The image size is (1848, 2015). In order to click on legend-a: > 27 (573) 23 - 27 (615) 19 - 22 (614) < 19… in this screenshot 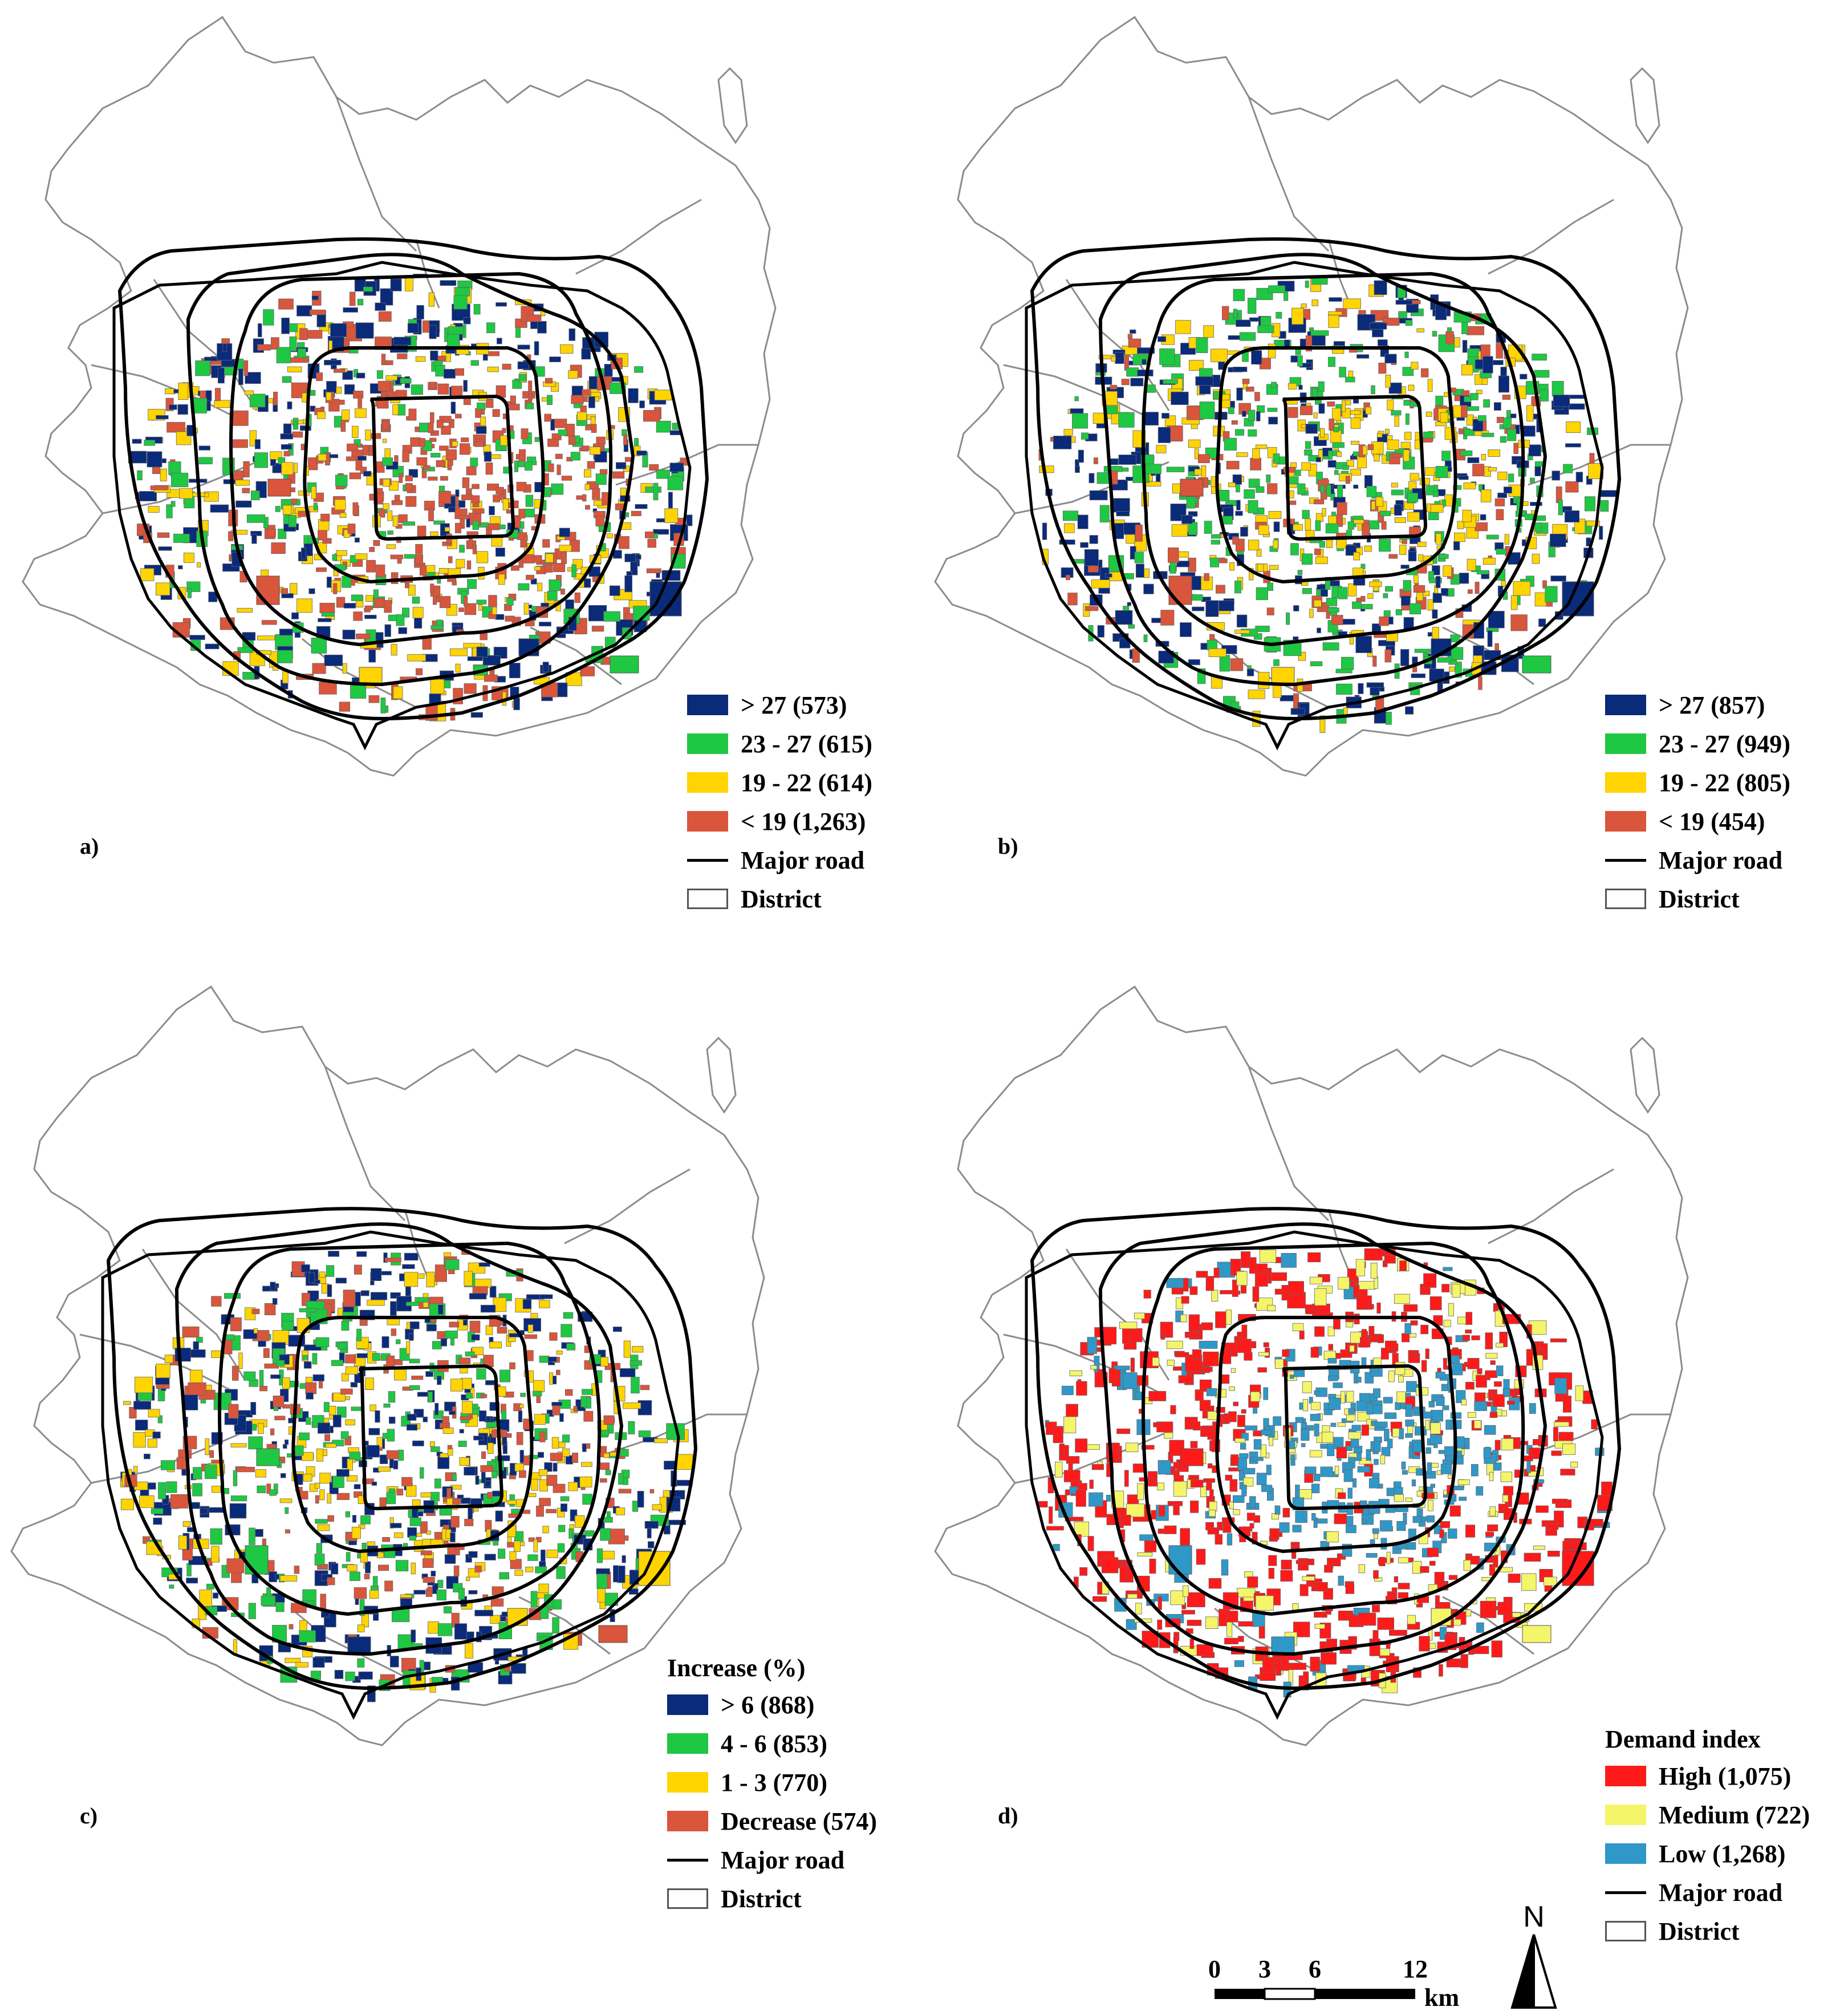, I will do `click(779, 802)`.